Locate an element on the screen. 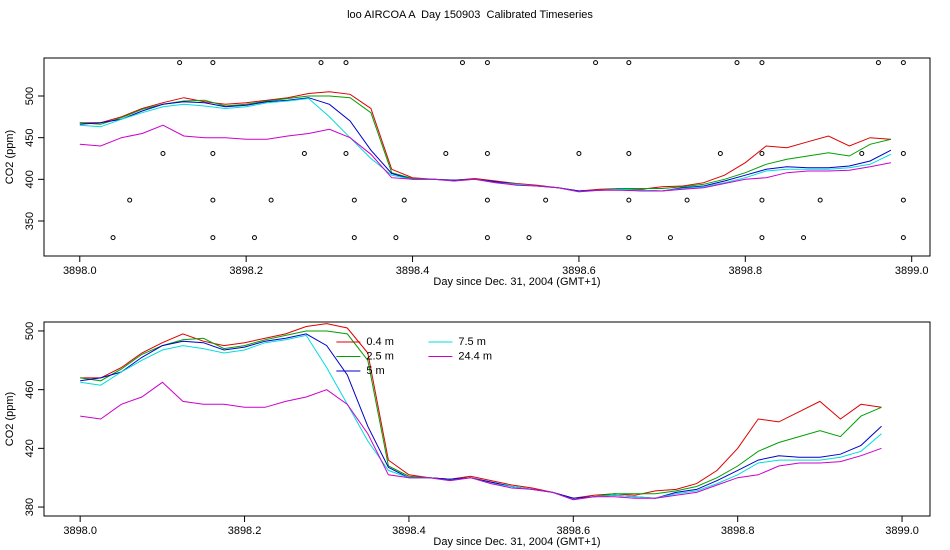  legend-label: 5 m is located at coordinates (375, 371).